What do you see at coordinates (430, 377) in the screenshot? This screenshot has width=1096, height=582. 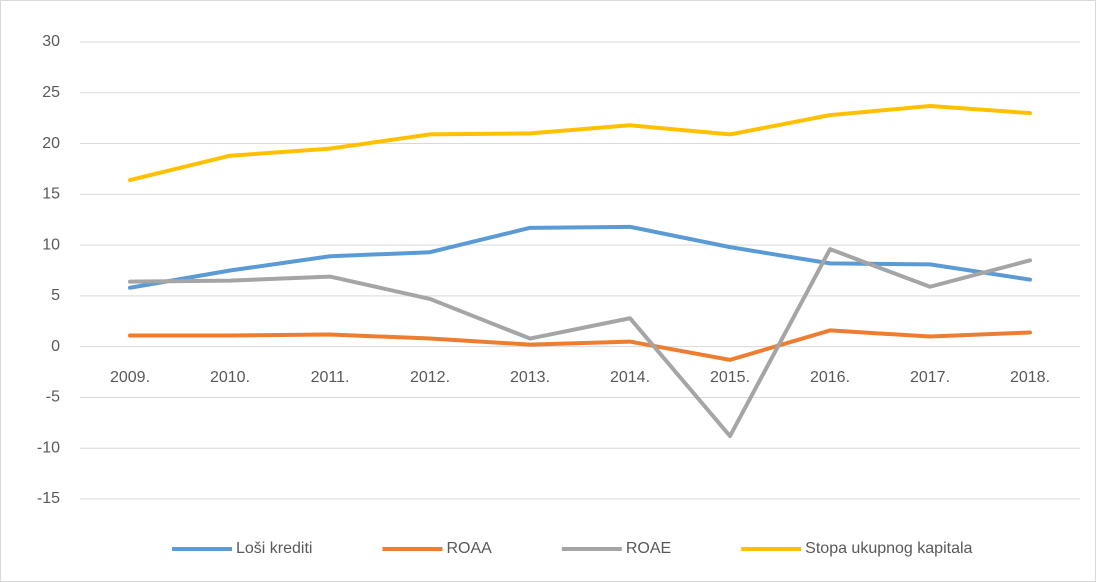 I see `x-tick-label: 2012.` at bounding box center [430, 377].